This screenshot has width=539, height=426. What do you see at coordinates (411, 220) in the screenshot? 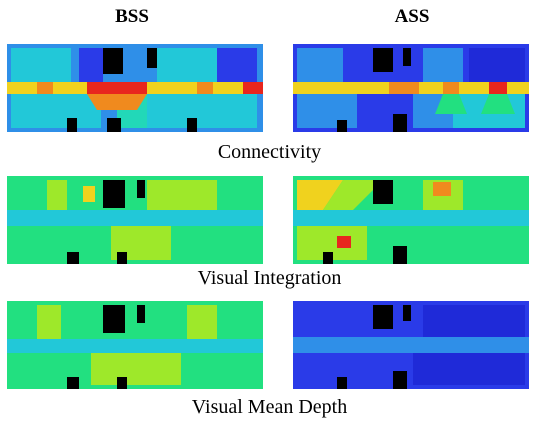
I see `map-ass-visual-integration` at bounding box center [411, 220].